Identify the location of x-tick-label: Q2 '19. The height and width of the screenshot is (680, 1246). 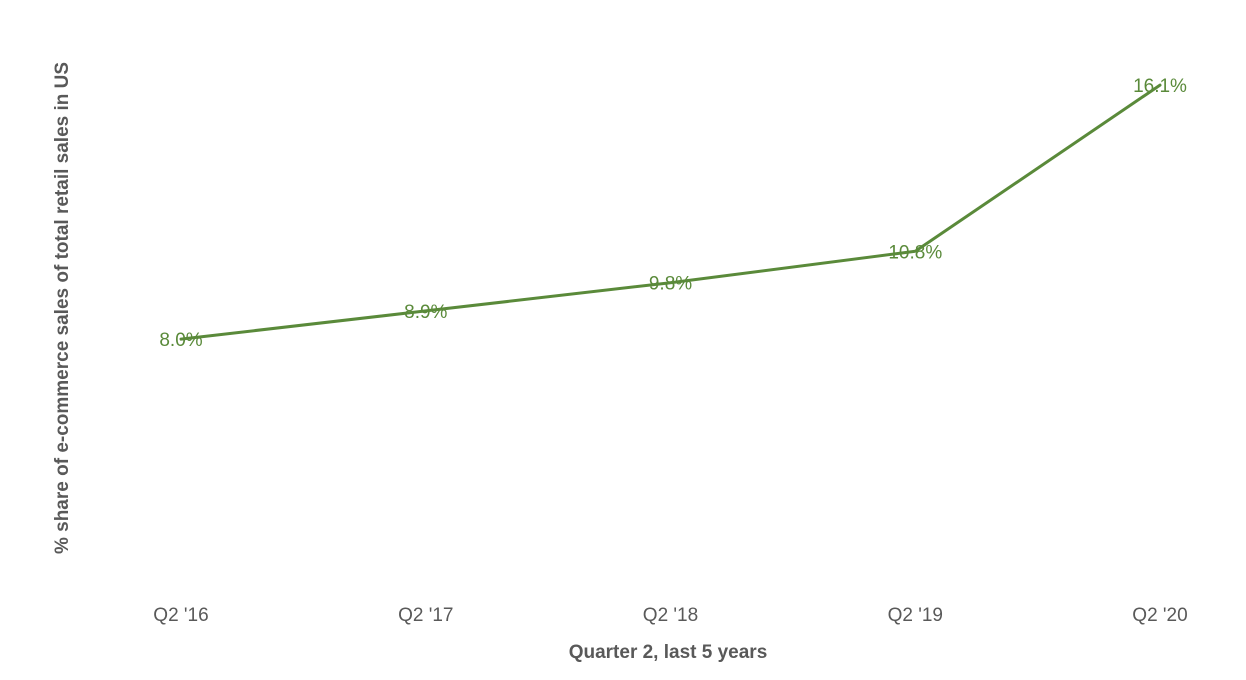
(915, 615).